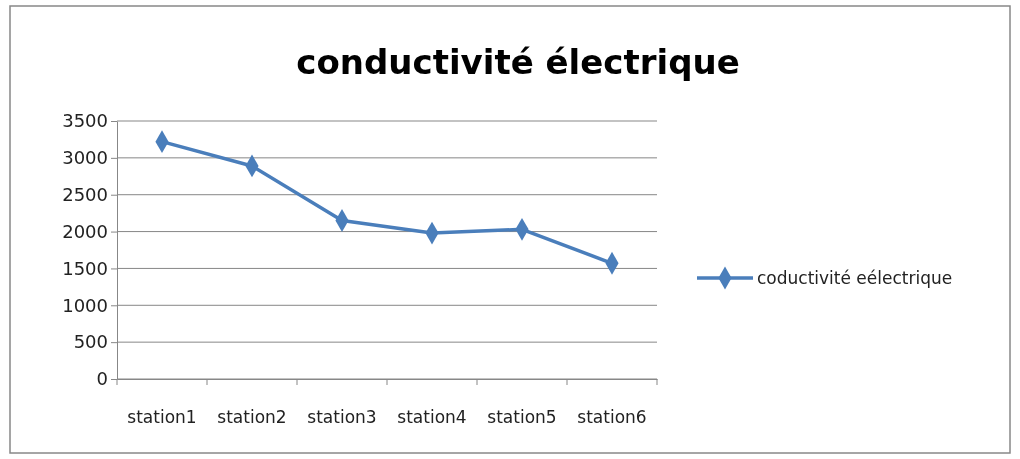 The image size is (1020, 459). Describe the element at coordinates (855, 278) in the screenshot. I see `legend-label: coductivité eélectrique` at that location.